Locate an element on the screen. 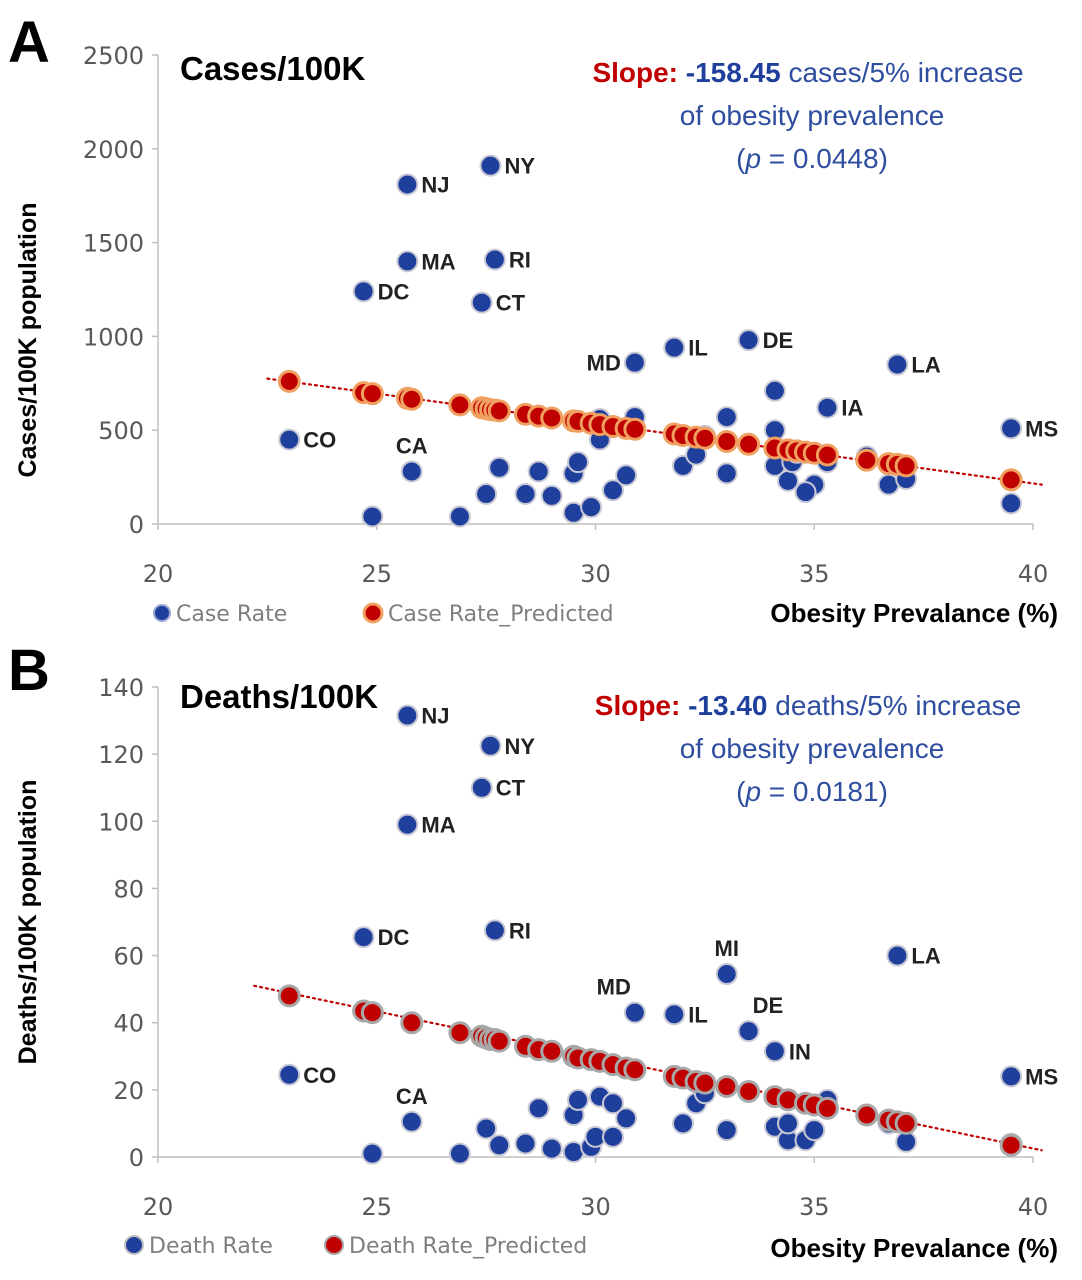 This screenshot has width=1082, height=1280. legend-marker-case-rate-predicted is located at coordinates (373, 613).